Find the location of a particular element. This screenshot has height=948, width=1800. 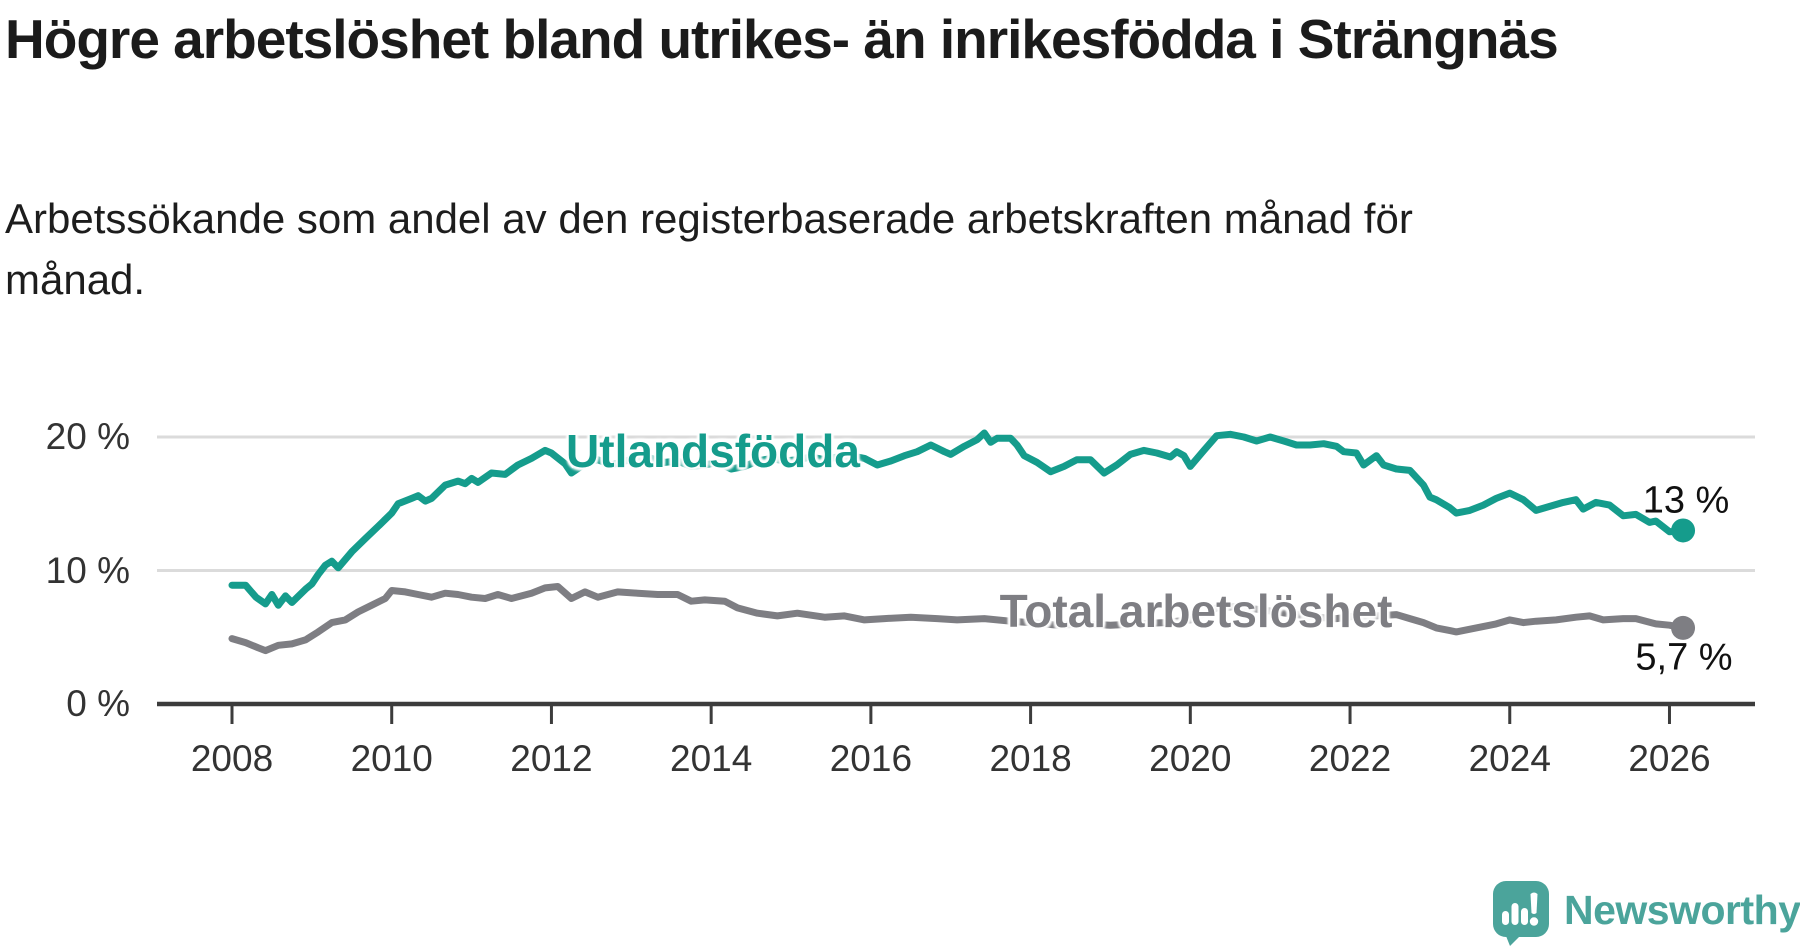

x-axis-tick-label-2008: 2008 is located at coordinates (232, 758).